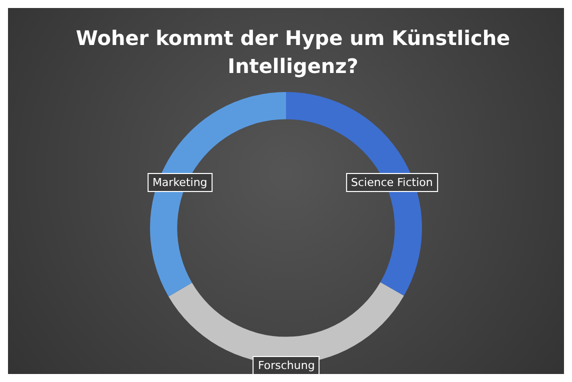 The image size is (572, 382). I want to click on slice-label: Marketing, so click(179, 182).